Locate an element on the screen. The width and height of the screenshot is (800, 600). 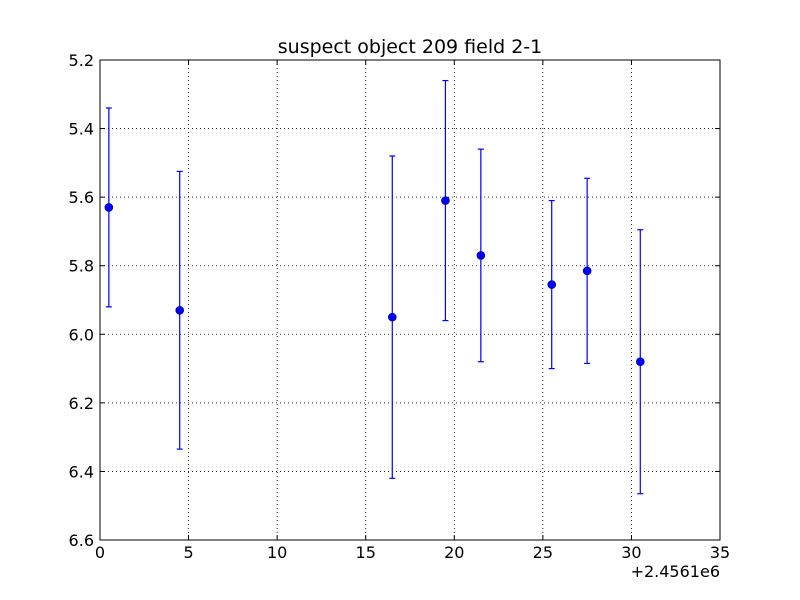
x-tick-label: 25 is located at coordinates (543, 552).